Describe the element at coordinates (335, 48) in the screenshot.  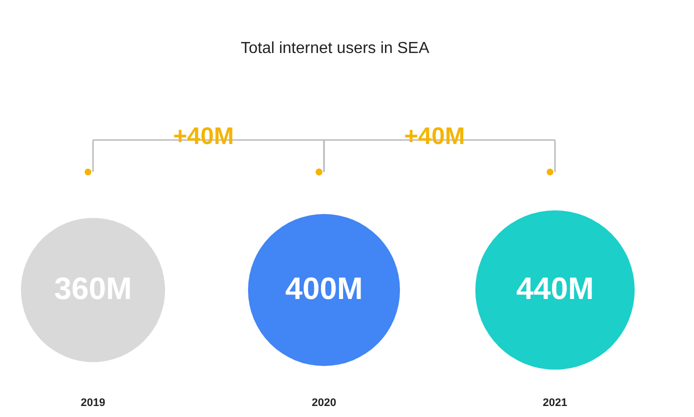
I see `text: Total internet users in SEA` at that location.